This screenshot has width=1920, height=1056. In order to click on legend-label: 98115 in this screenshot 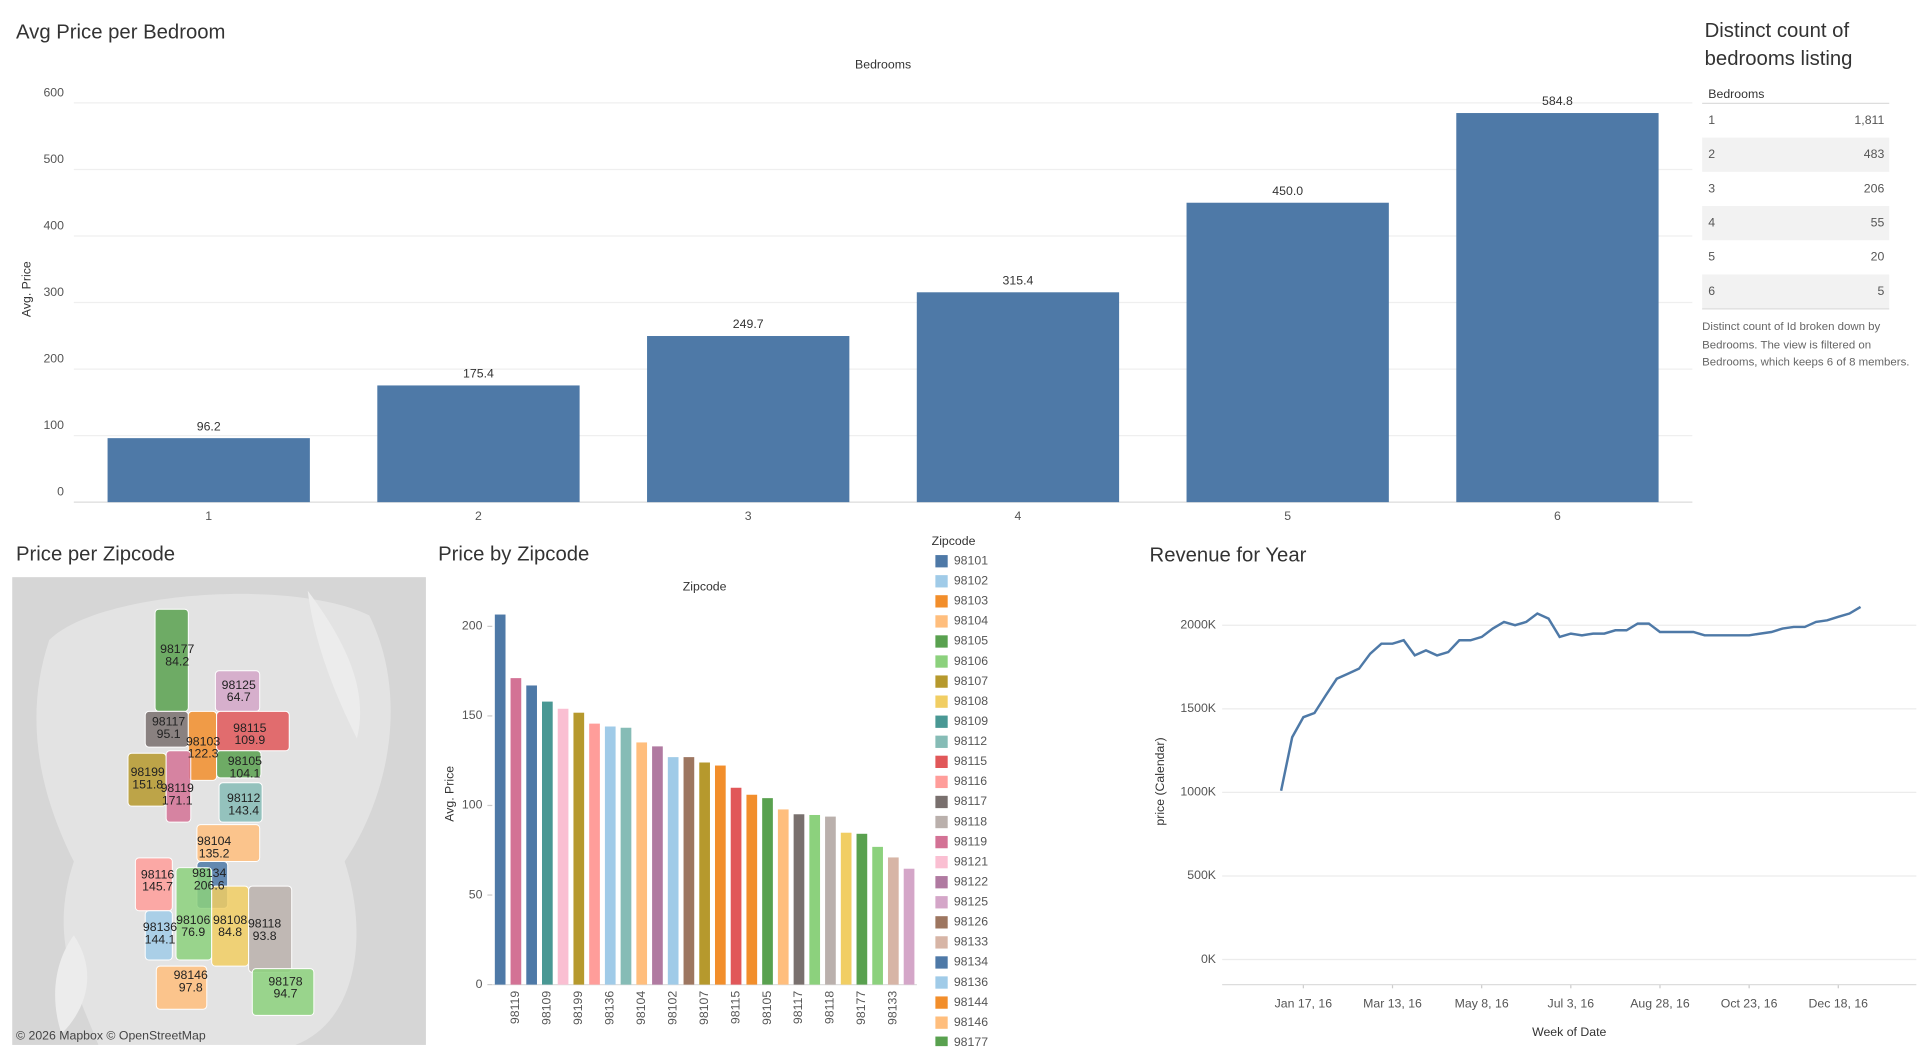, I will do `click(970, 761)`.